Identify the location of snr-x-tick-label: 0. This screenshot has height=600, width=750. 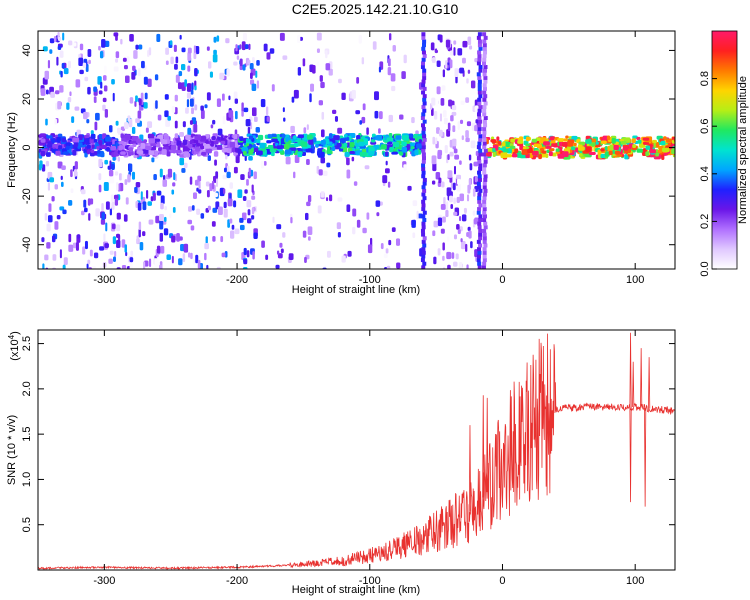
(502, 581).